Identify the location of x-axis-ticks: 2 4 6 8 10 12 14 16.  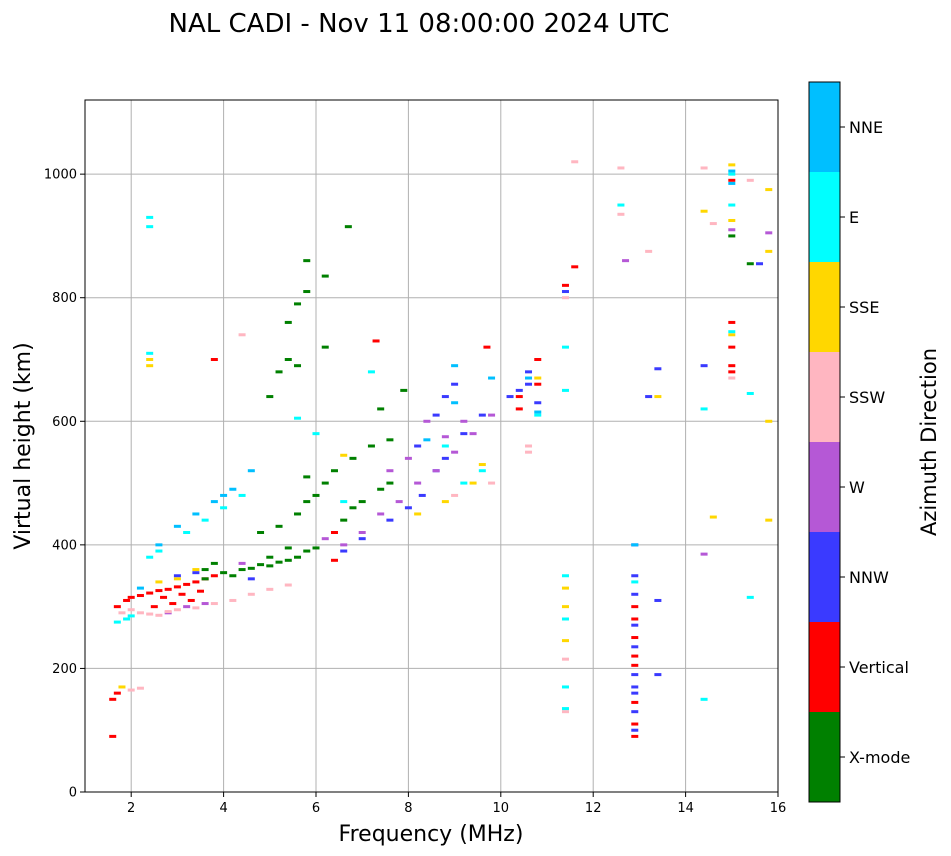
(456, 804).